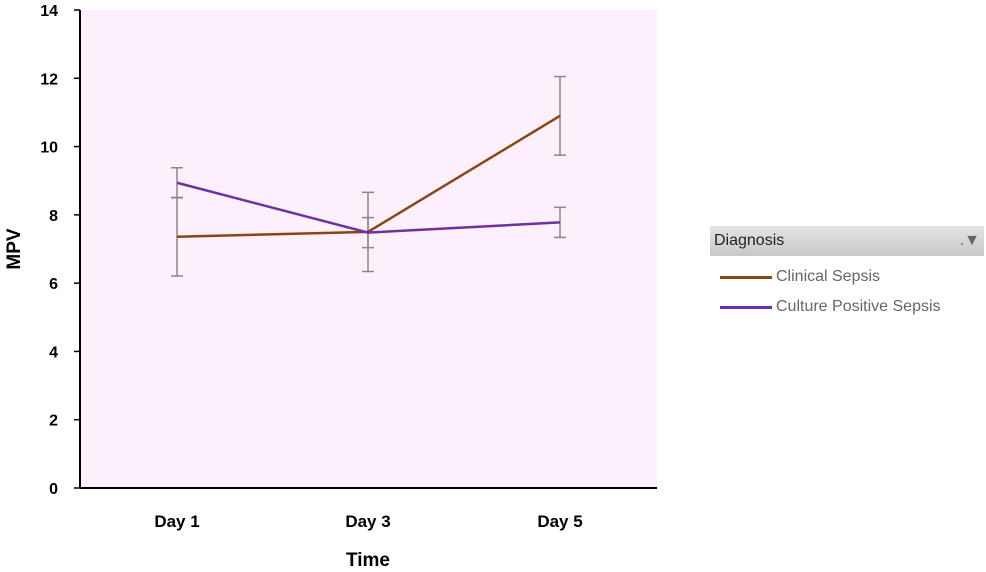 Image resolution: width=986 pixels, height=572 pixels. What do you see at coordinates (53, 489) in the screenshot?
I see `y-tick-label: 0` at bounding box center [53, 489].